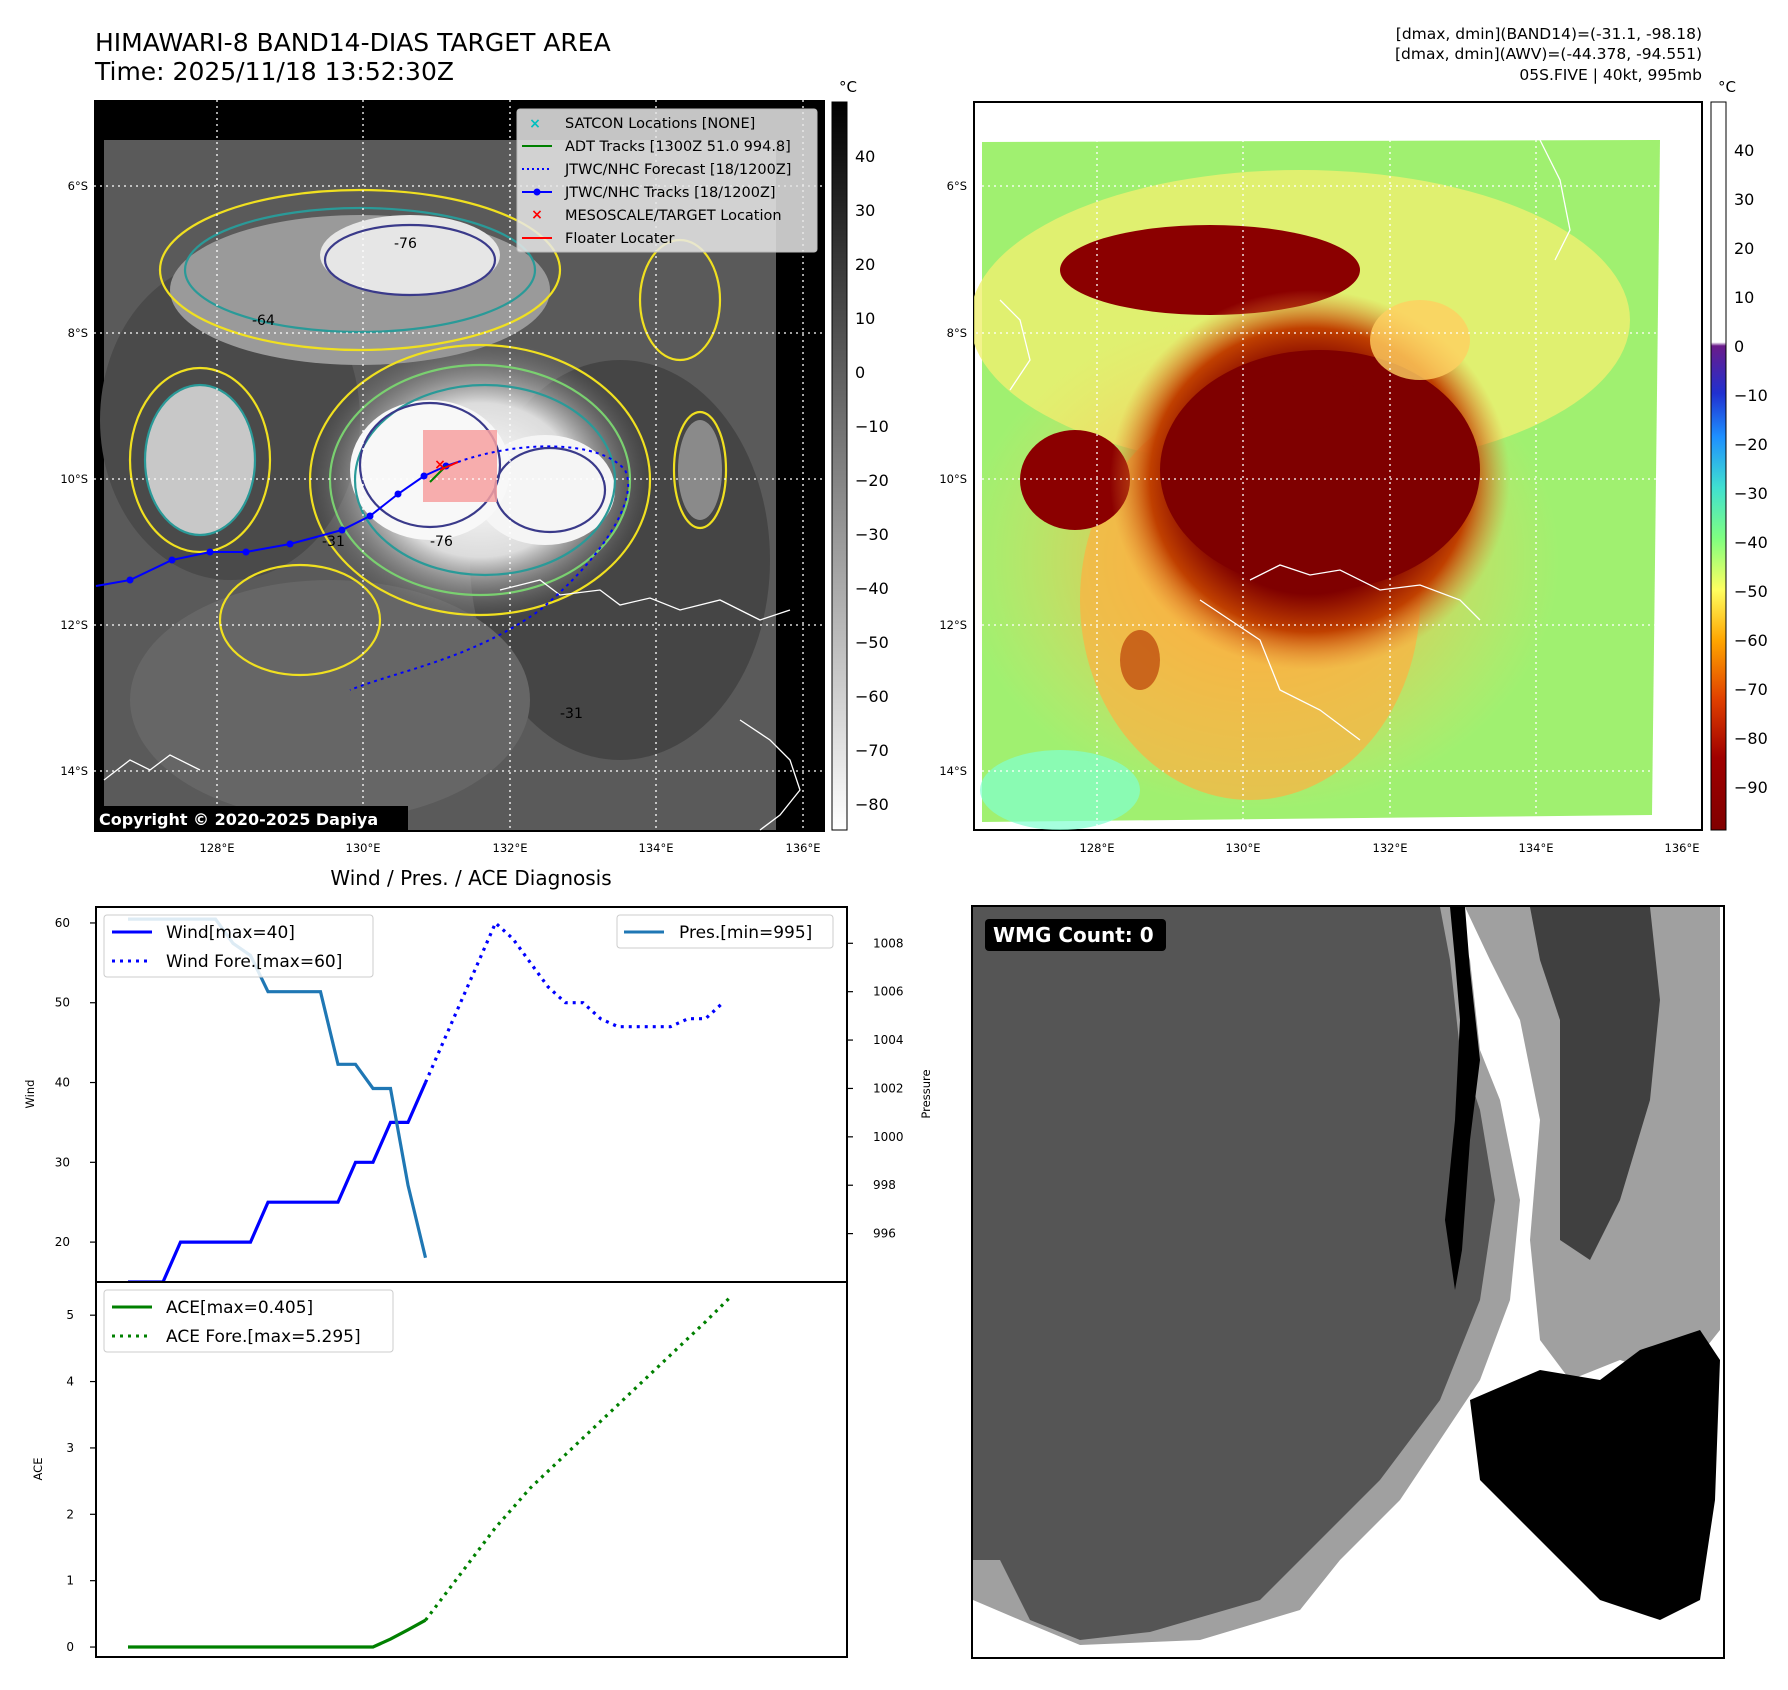 Image resolution: width=1788 pixels, height=1690 pixels. Describe the element at coordinates (888, 1040) in the screenshot. I see `pressure-tick-label: 1004` at that location.